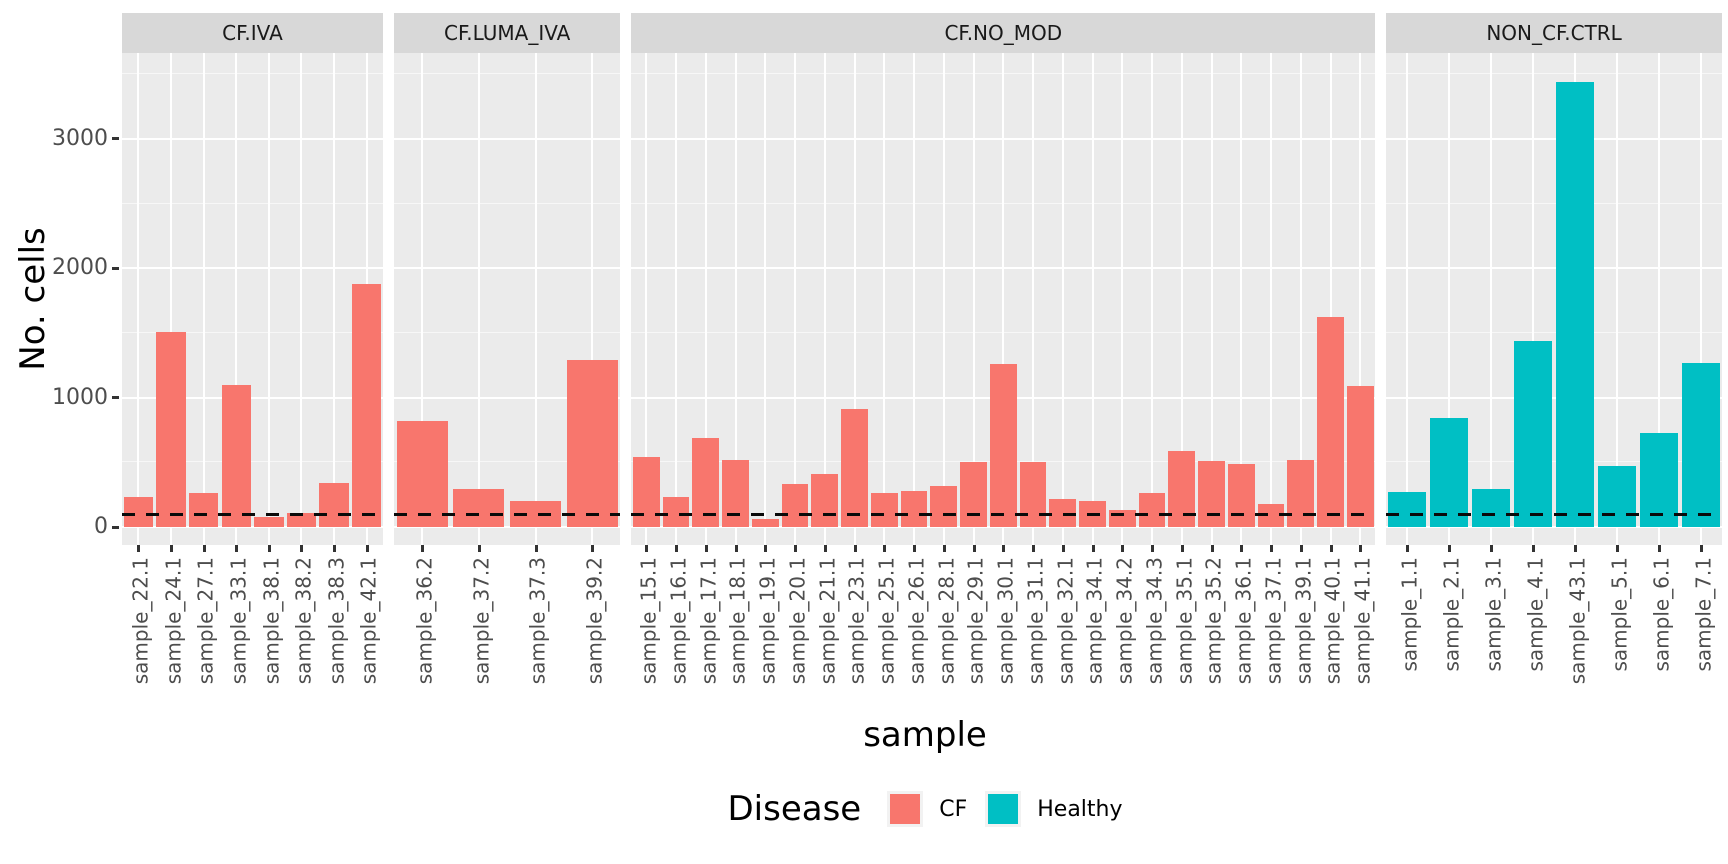 This screenshot has width=1728, height=864. I want to click on x-axis-title: sample, so click(925, 735).